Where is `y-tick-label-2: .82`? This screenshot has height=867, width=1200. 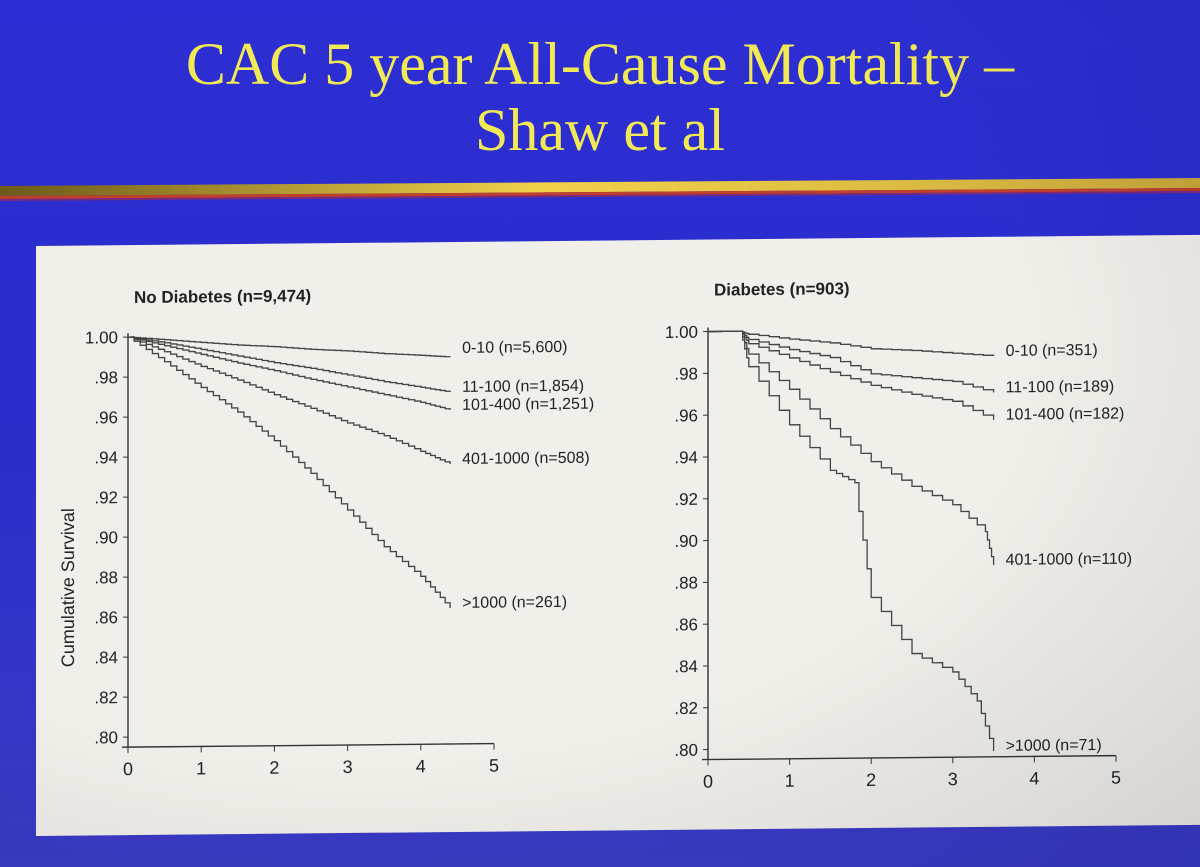
y-tick-label-2: .82 is located at coordinates (686, 708).